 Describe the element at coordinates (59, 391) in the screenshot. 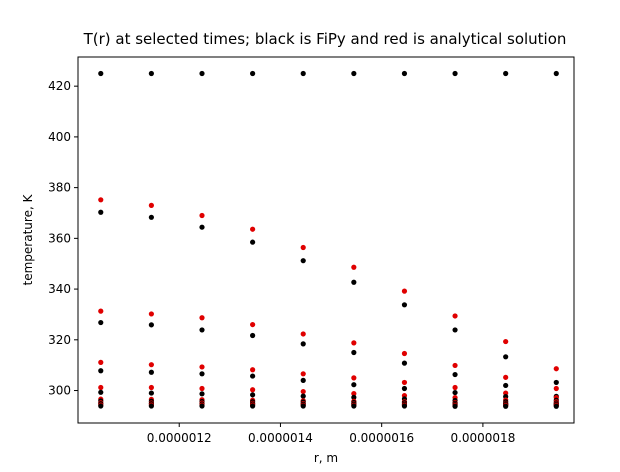

I see `y-tick-label: 300` at that location.